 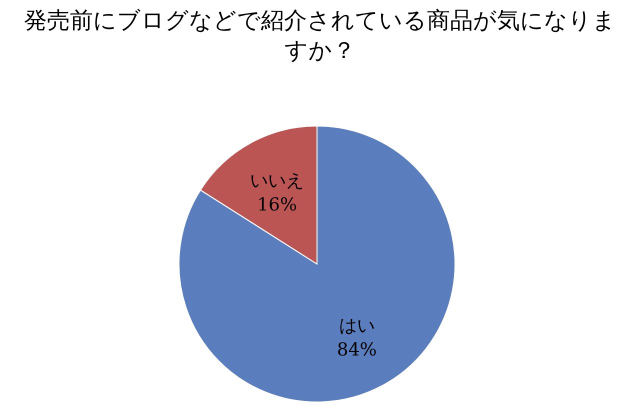 What do you see at coordinates (356, 350) in the screenshot?
I see `data-label: 84%` at bounding box center [356, 350].